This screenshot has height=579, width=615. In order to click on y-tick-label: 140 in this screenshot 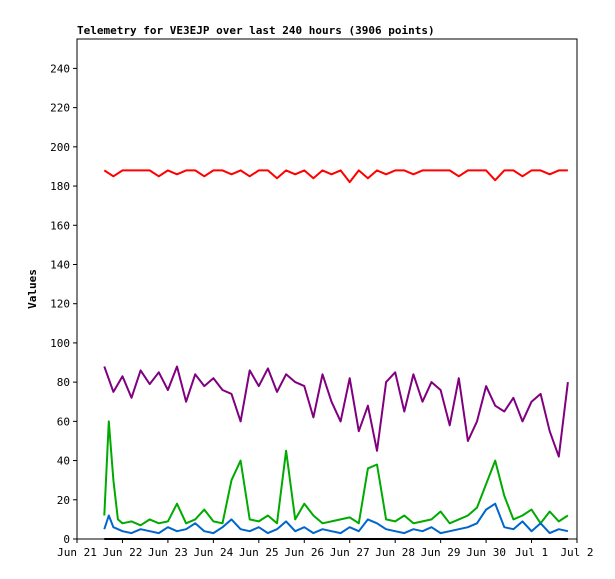, I will do `click(60, 264)`.